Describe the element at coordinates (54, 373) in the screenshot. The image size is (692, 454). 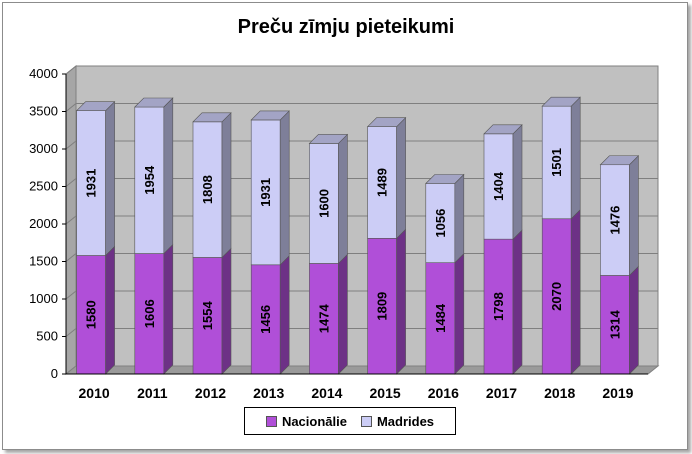
I see `y-tick-label: 0` at that location.